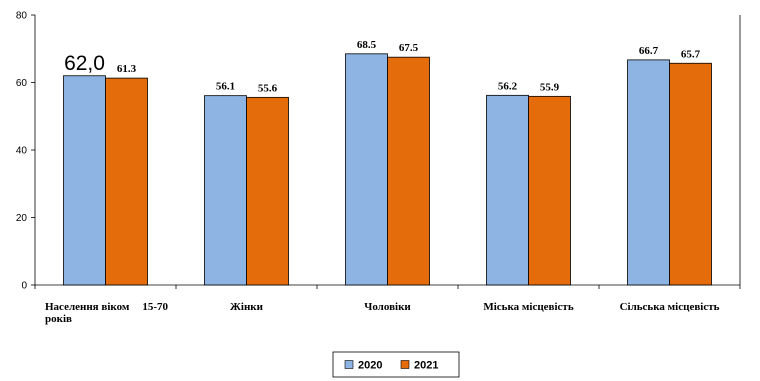  What do you see at coordinates (22, 151) in the screenshot?
I see `y-tick-label: 40` at bounding box center [22, 151].